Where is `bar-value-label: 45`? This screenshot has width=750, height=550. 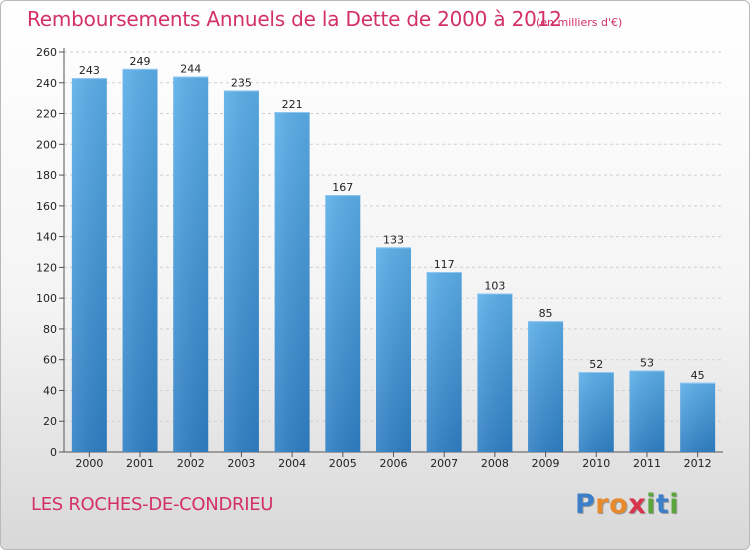
bar-value-label: 45 is located at coordinates (698, 375).